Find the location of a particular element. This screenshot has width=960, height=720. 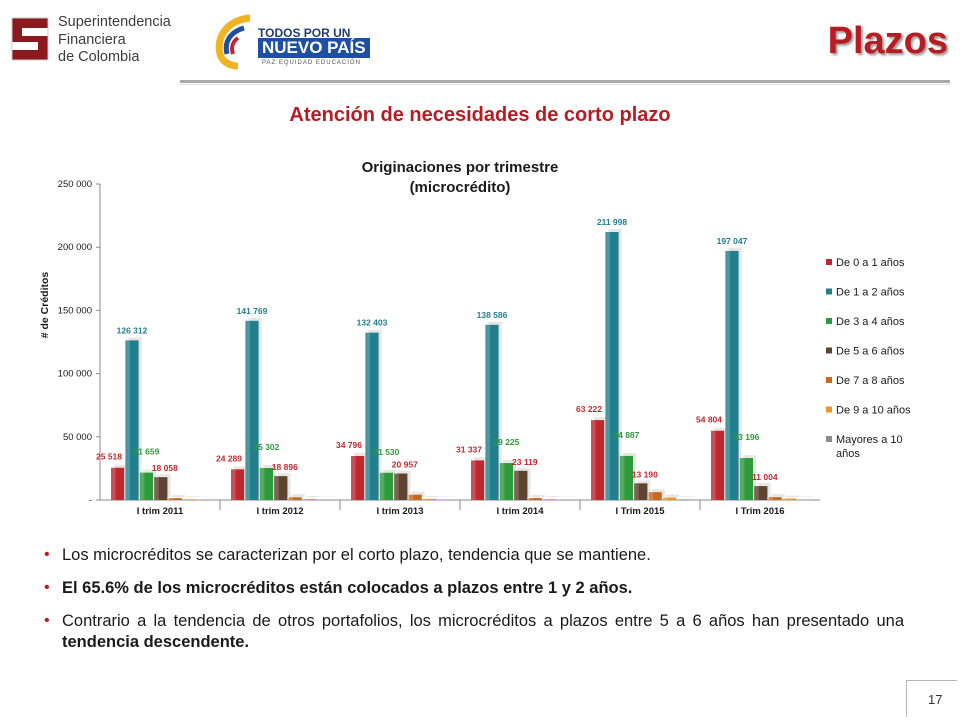

page-title: Plazos is located at coordinates (887, 41).